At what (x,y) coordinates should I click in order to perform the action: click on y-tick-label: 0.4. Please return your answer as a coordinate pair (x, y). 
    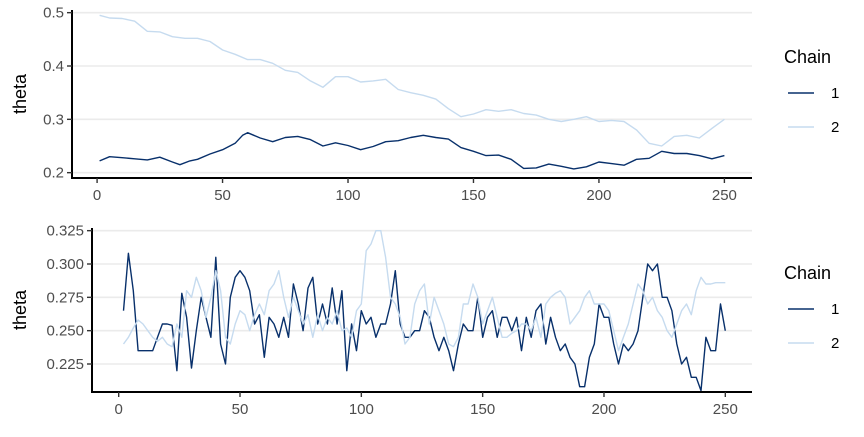
    Looking at the image, I should click on (53, 66).